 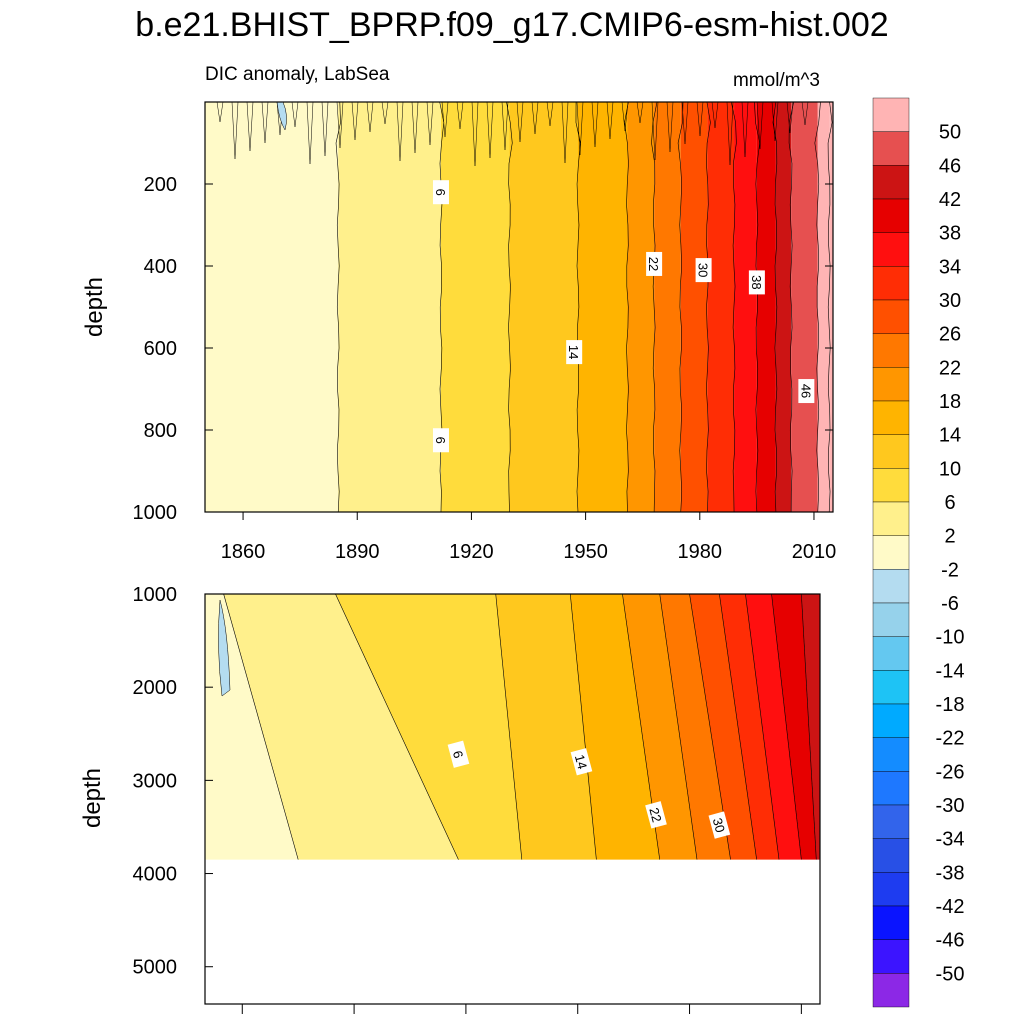 What do you see at coordinates (756, 282) in the screenshot?
I see `svg-text: 38` at bounding box center [756, 282].